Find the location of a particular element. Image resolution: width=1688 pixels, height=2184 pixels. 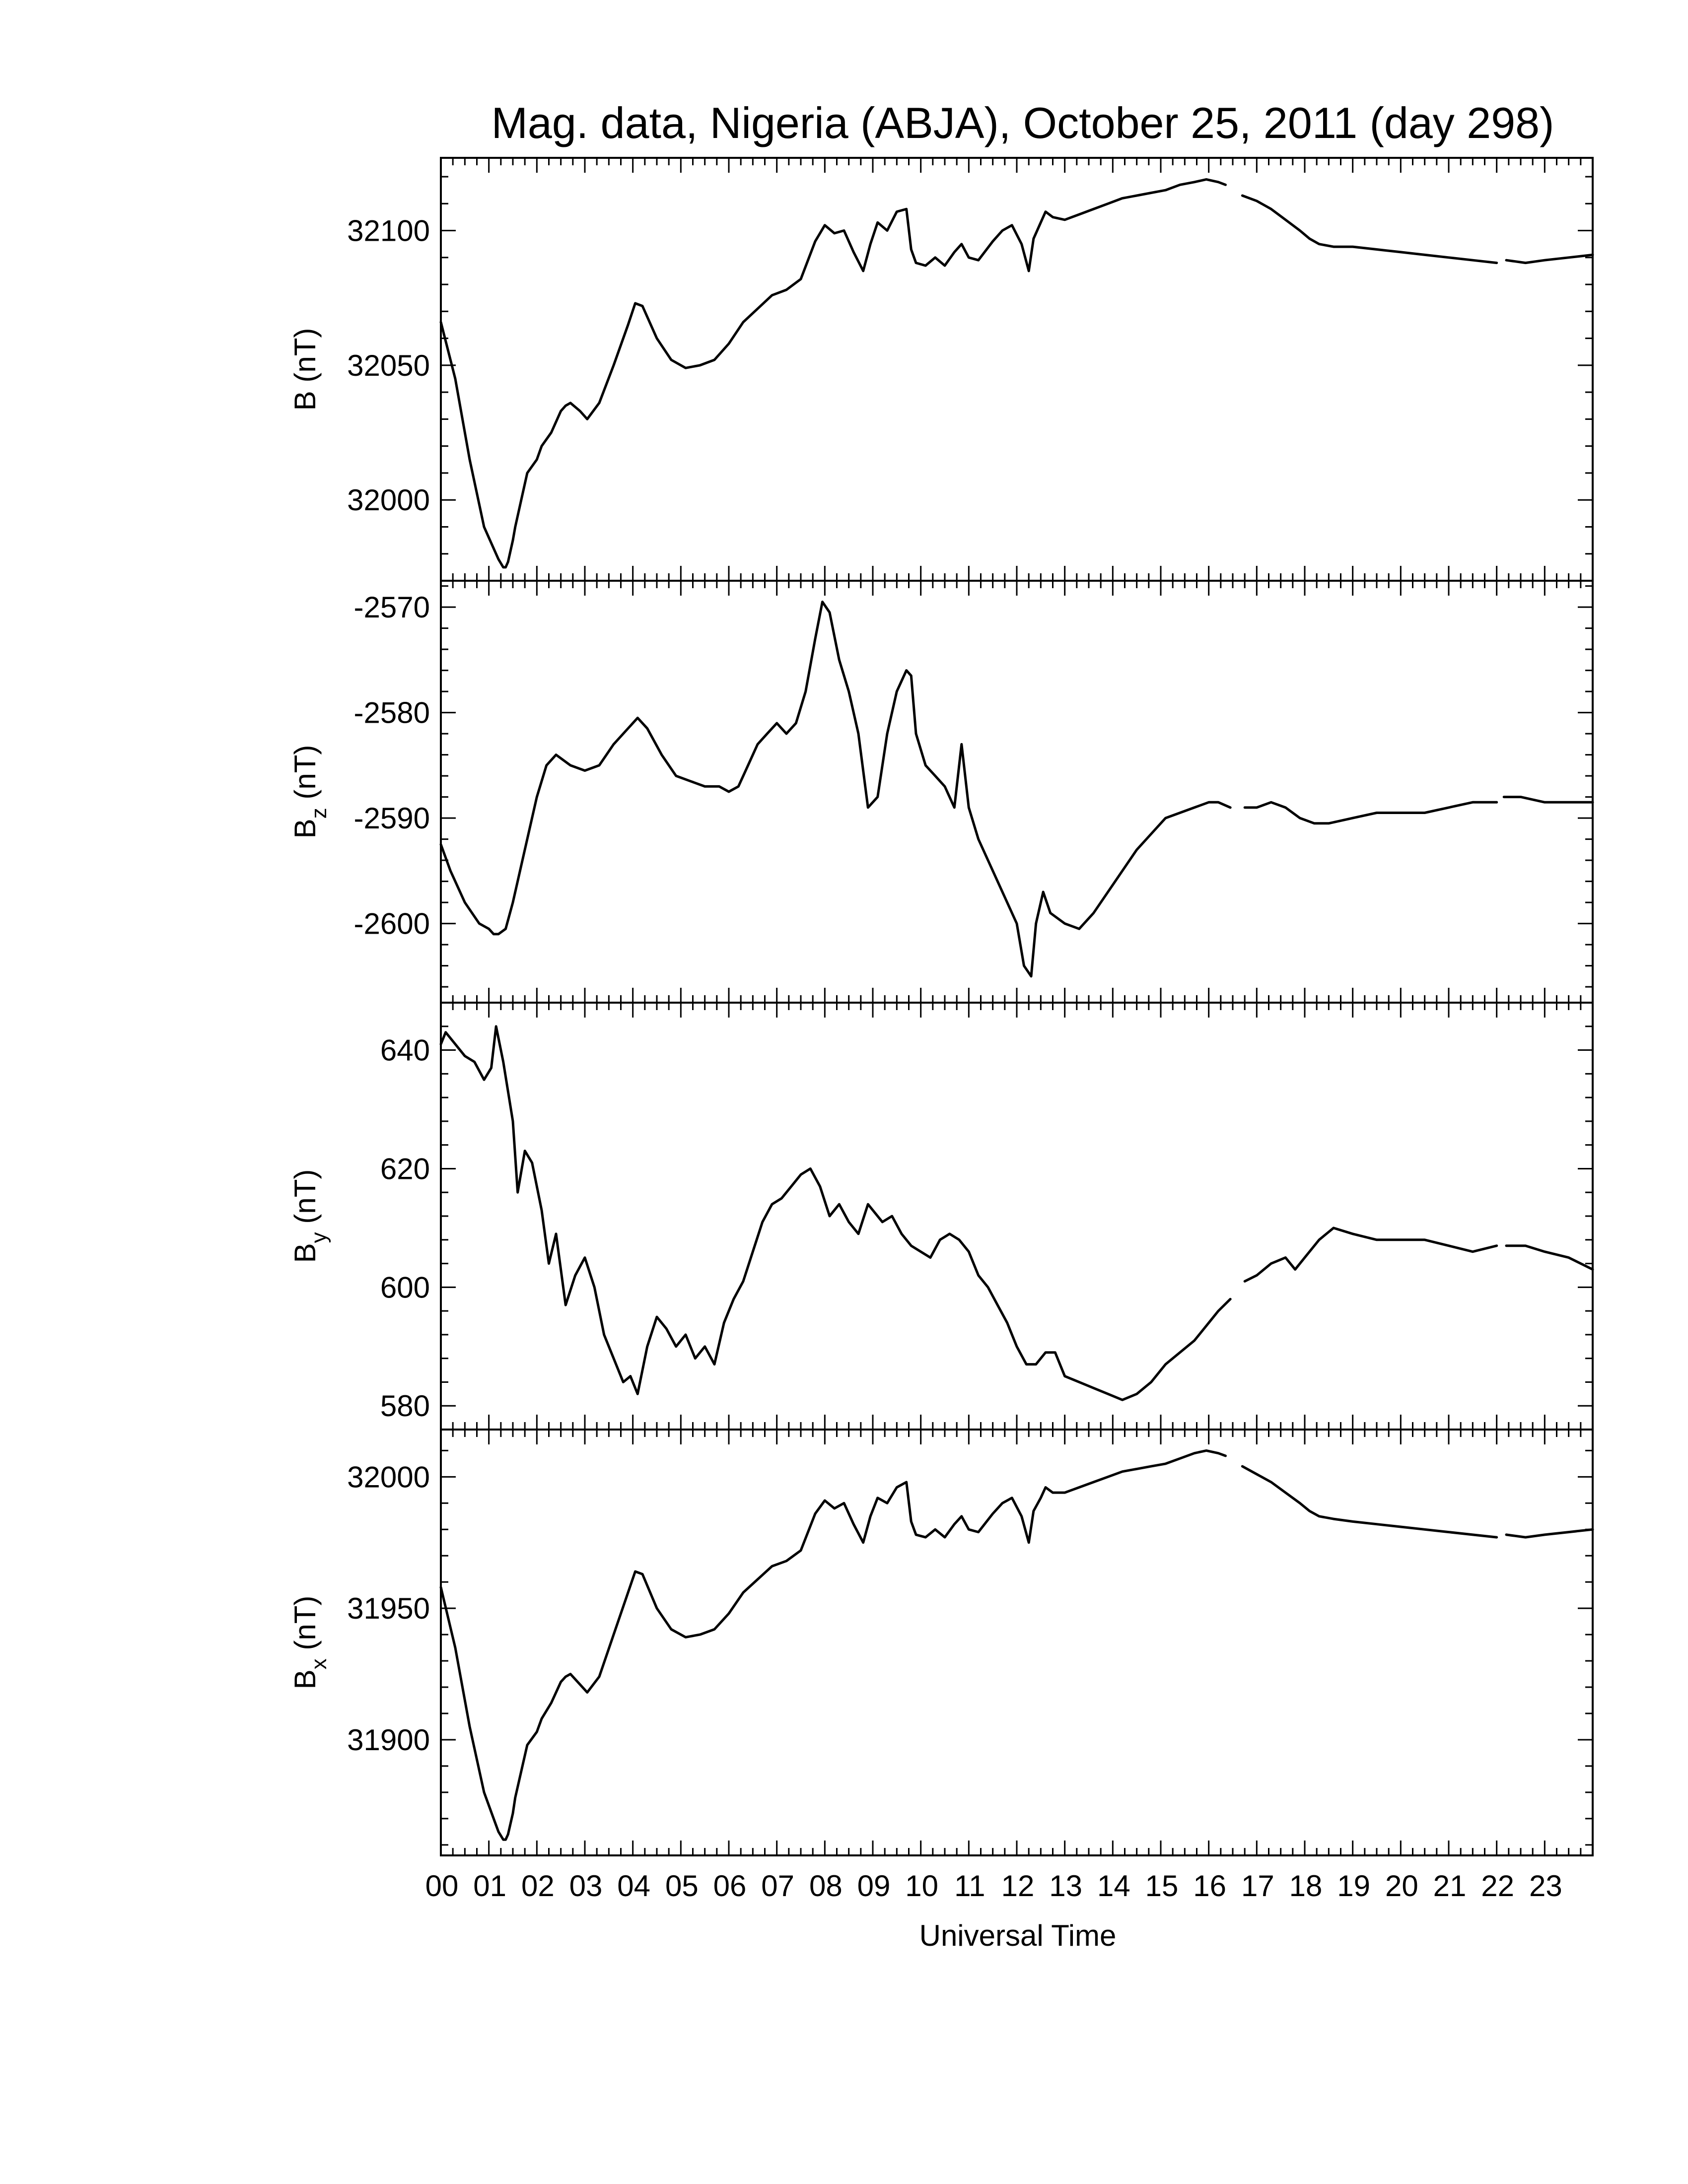

y-axis-title-by: By (nT) is located at coordinates (309, 1216).